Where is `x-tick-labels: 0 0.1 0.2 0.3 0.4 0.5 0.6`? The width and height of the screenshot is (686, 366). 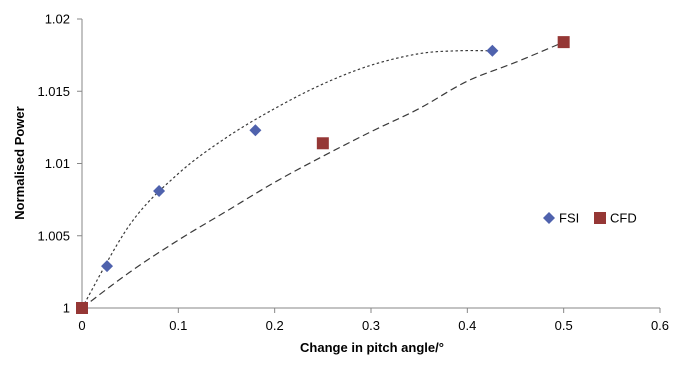 x-tick-labels: 0 0.1 0.2 0.3 0.4 0.5 0.6 is located at coordinates (373, 325).